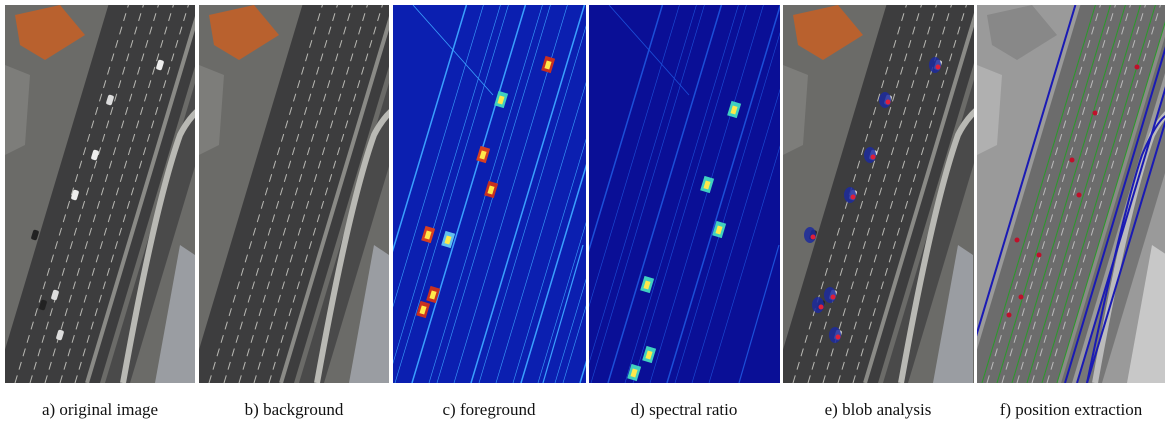 This screenshot has height=427, width=1170. I want to click on image-foreground, so click(489, 194).